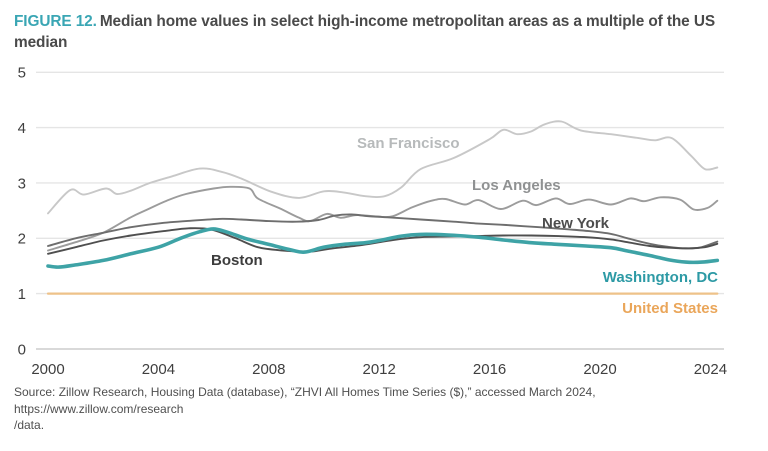 The width and height of the screenshot is (768, 451). I want to click on series-line-boston, so click(383, 241).